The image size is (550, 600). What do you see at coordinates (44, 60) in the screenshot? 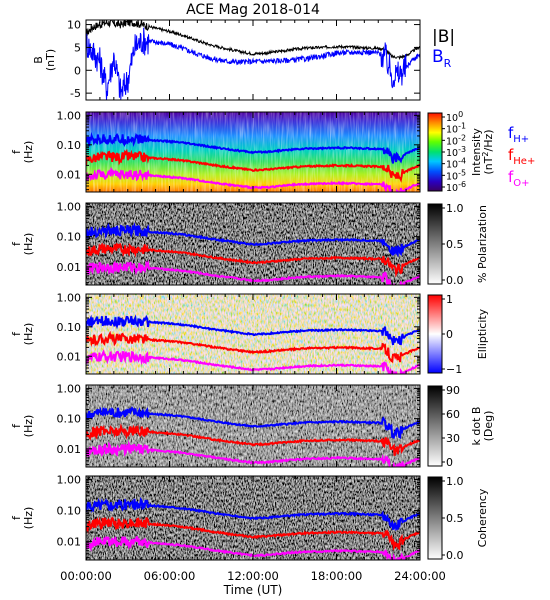
I see `y-axis-label: B(nT)` at bounding box center [44, 60].